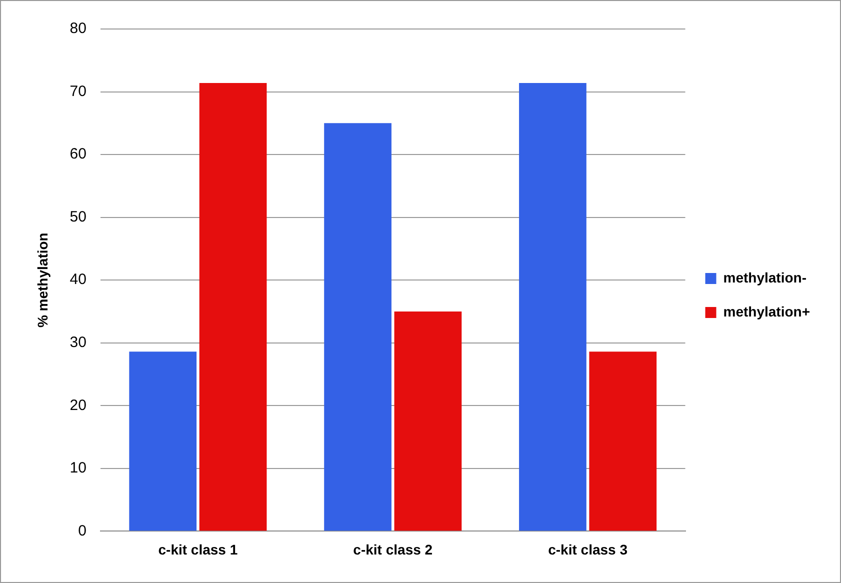  I want to click on y-tick-label: 30, so click(78, 343).